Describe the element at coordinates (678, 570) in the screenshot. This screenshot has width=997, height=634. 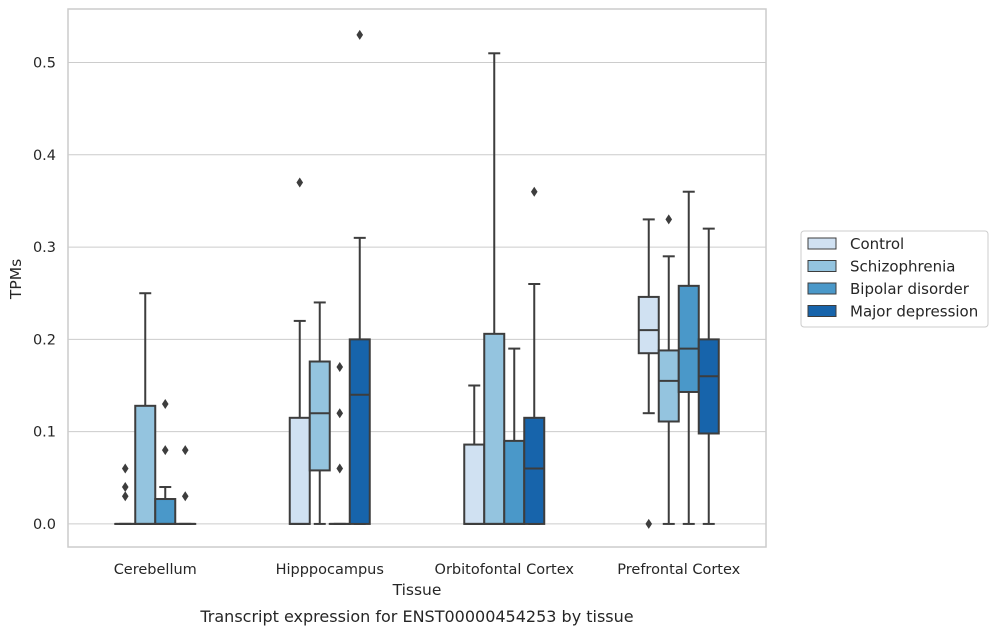
I see `x-tick-label: Prefrontal Cortex` at that location.